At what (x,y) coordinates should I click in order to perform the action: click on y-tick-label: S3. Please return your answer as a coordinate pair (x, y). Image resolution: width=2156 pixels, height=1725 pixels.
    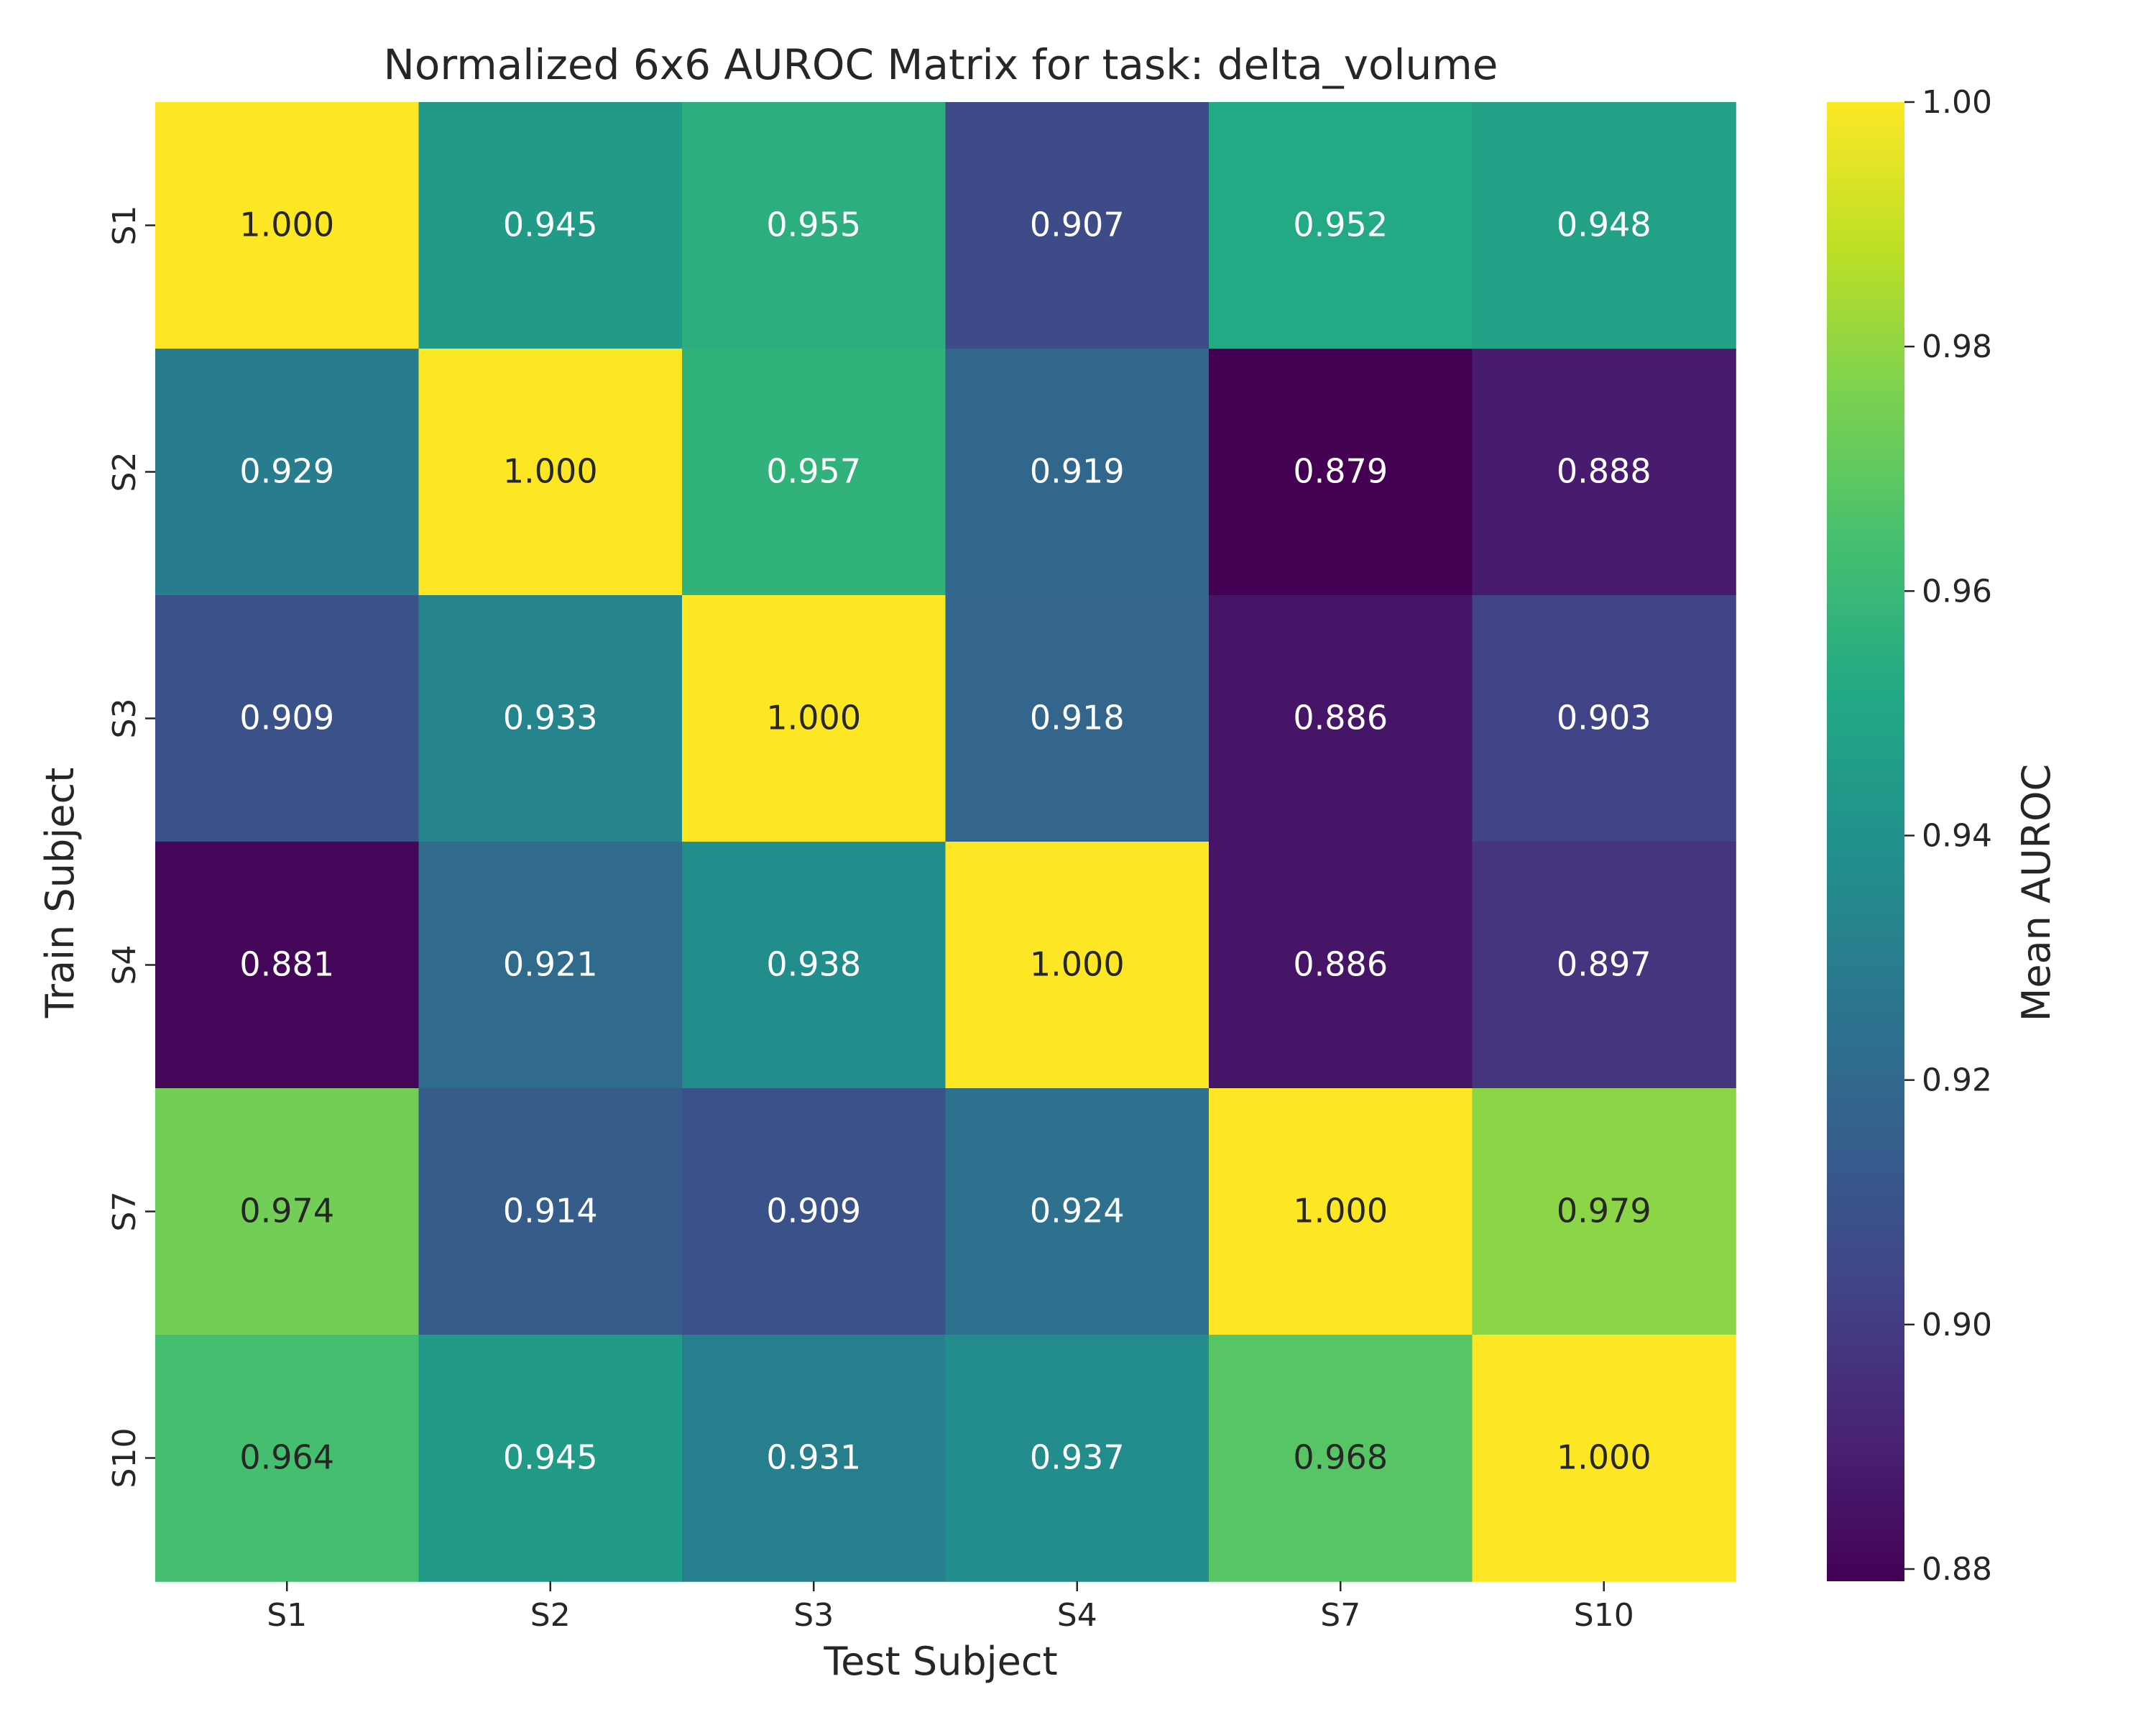
    Looking at the image, I should click on (125, 719).